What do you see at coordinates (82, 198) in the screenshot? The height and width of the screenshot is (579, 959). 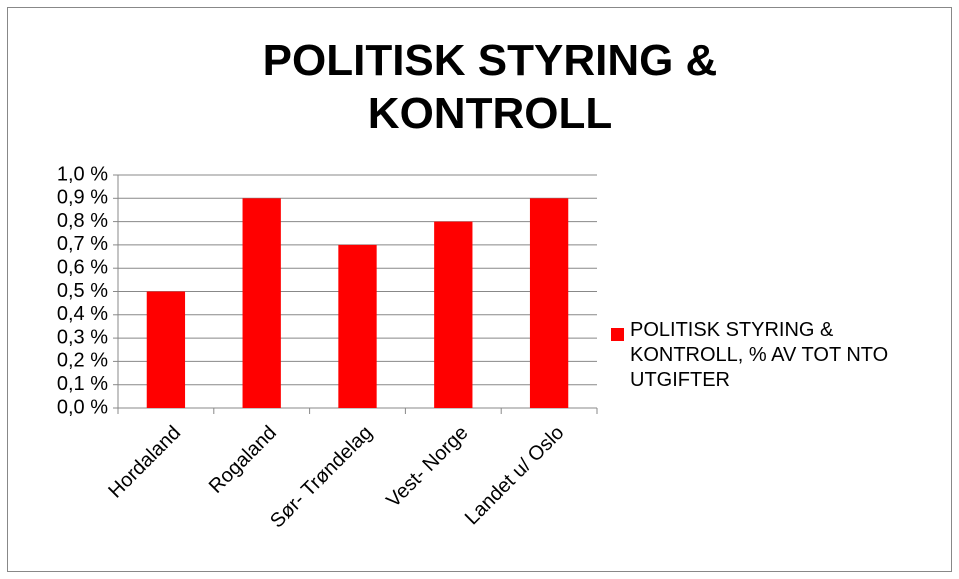 I see `y-tick-label: 0,9 %` at bounding box center [82, 198].